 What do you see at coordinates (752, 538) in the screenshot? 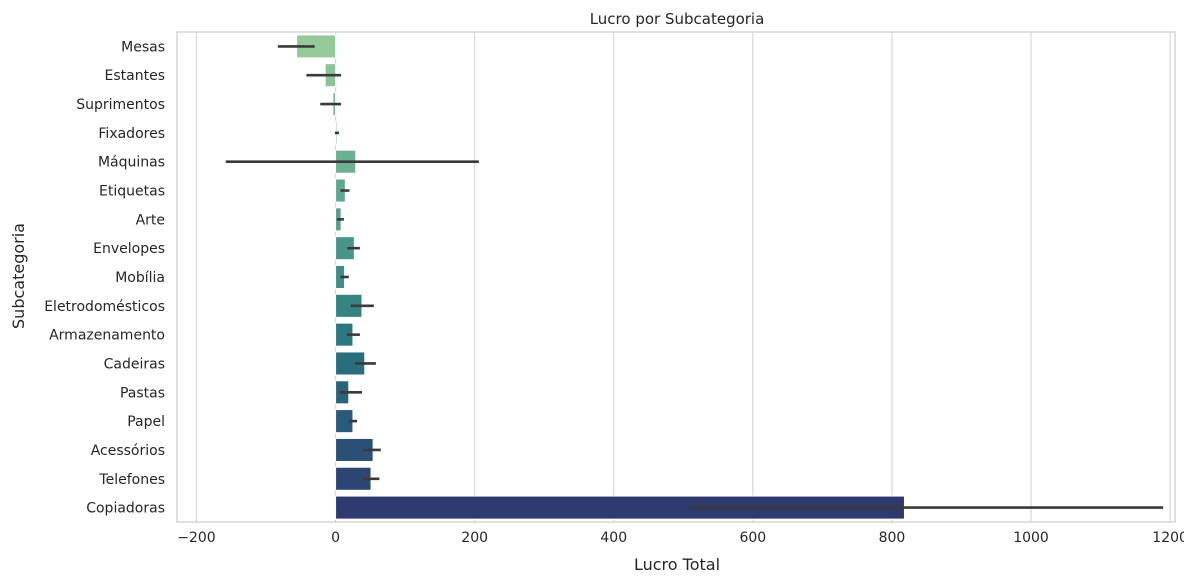
I see `x-tick-label: 600` at bounding box center [752, 538].